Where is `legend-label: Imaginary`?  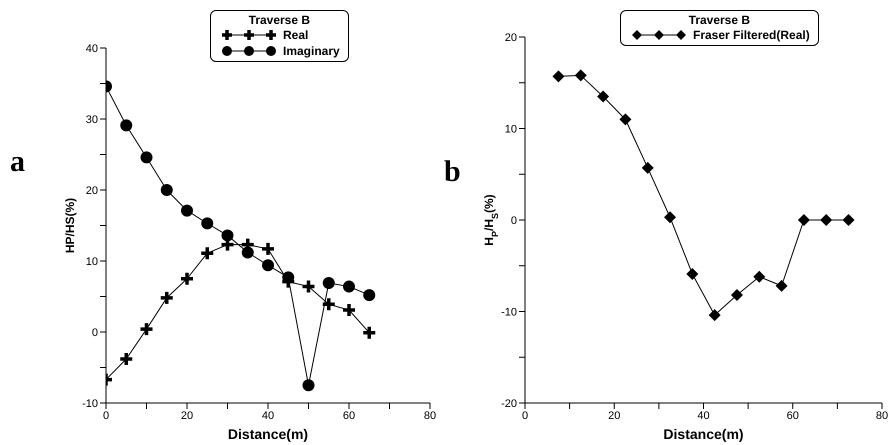 legend-label: Imaginary is located at coordinates (311, 51).